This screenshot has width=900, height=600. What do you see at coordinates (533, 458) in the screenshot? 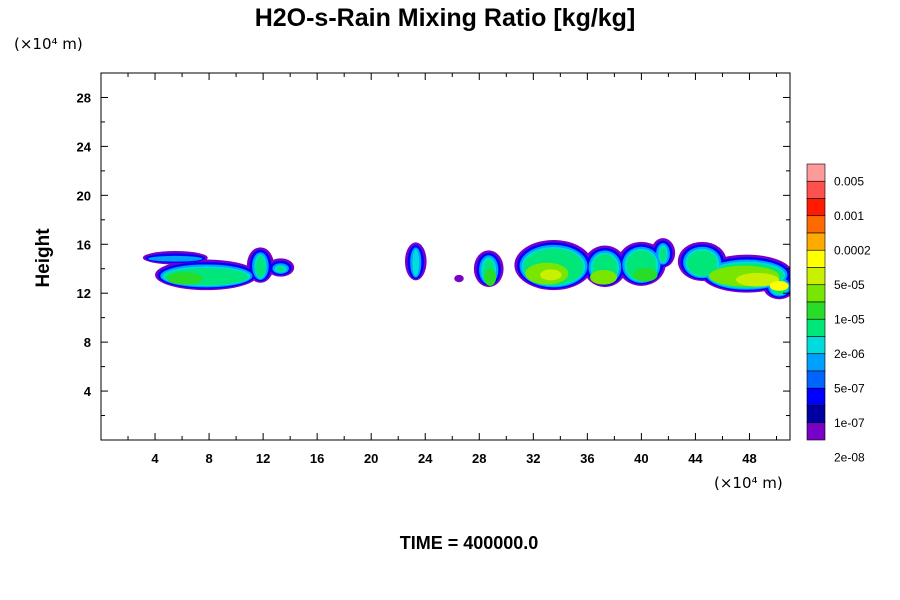
I see `x-tick-label: 32` at bounding box center [533, 458].